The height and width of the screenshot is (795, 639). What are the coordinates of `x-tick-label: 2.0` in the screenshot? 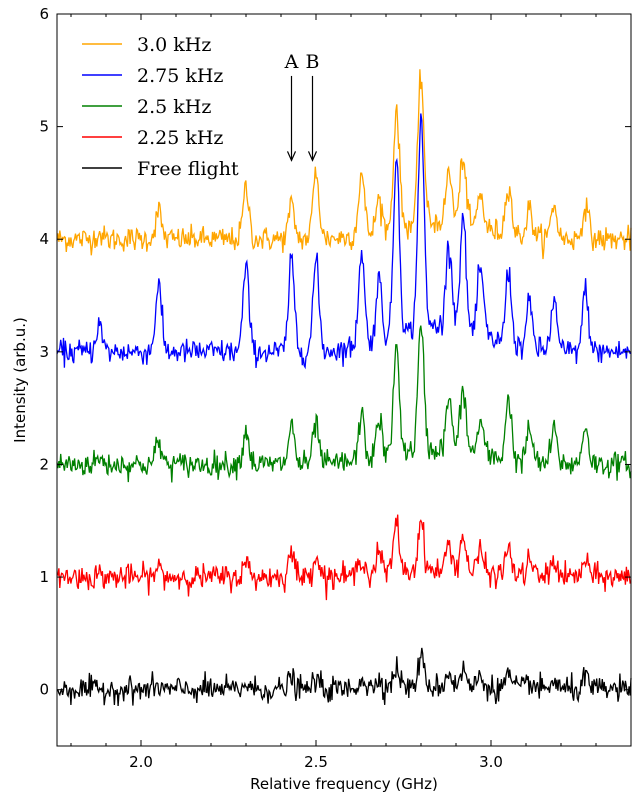 It's located at (141, 762).